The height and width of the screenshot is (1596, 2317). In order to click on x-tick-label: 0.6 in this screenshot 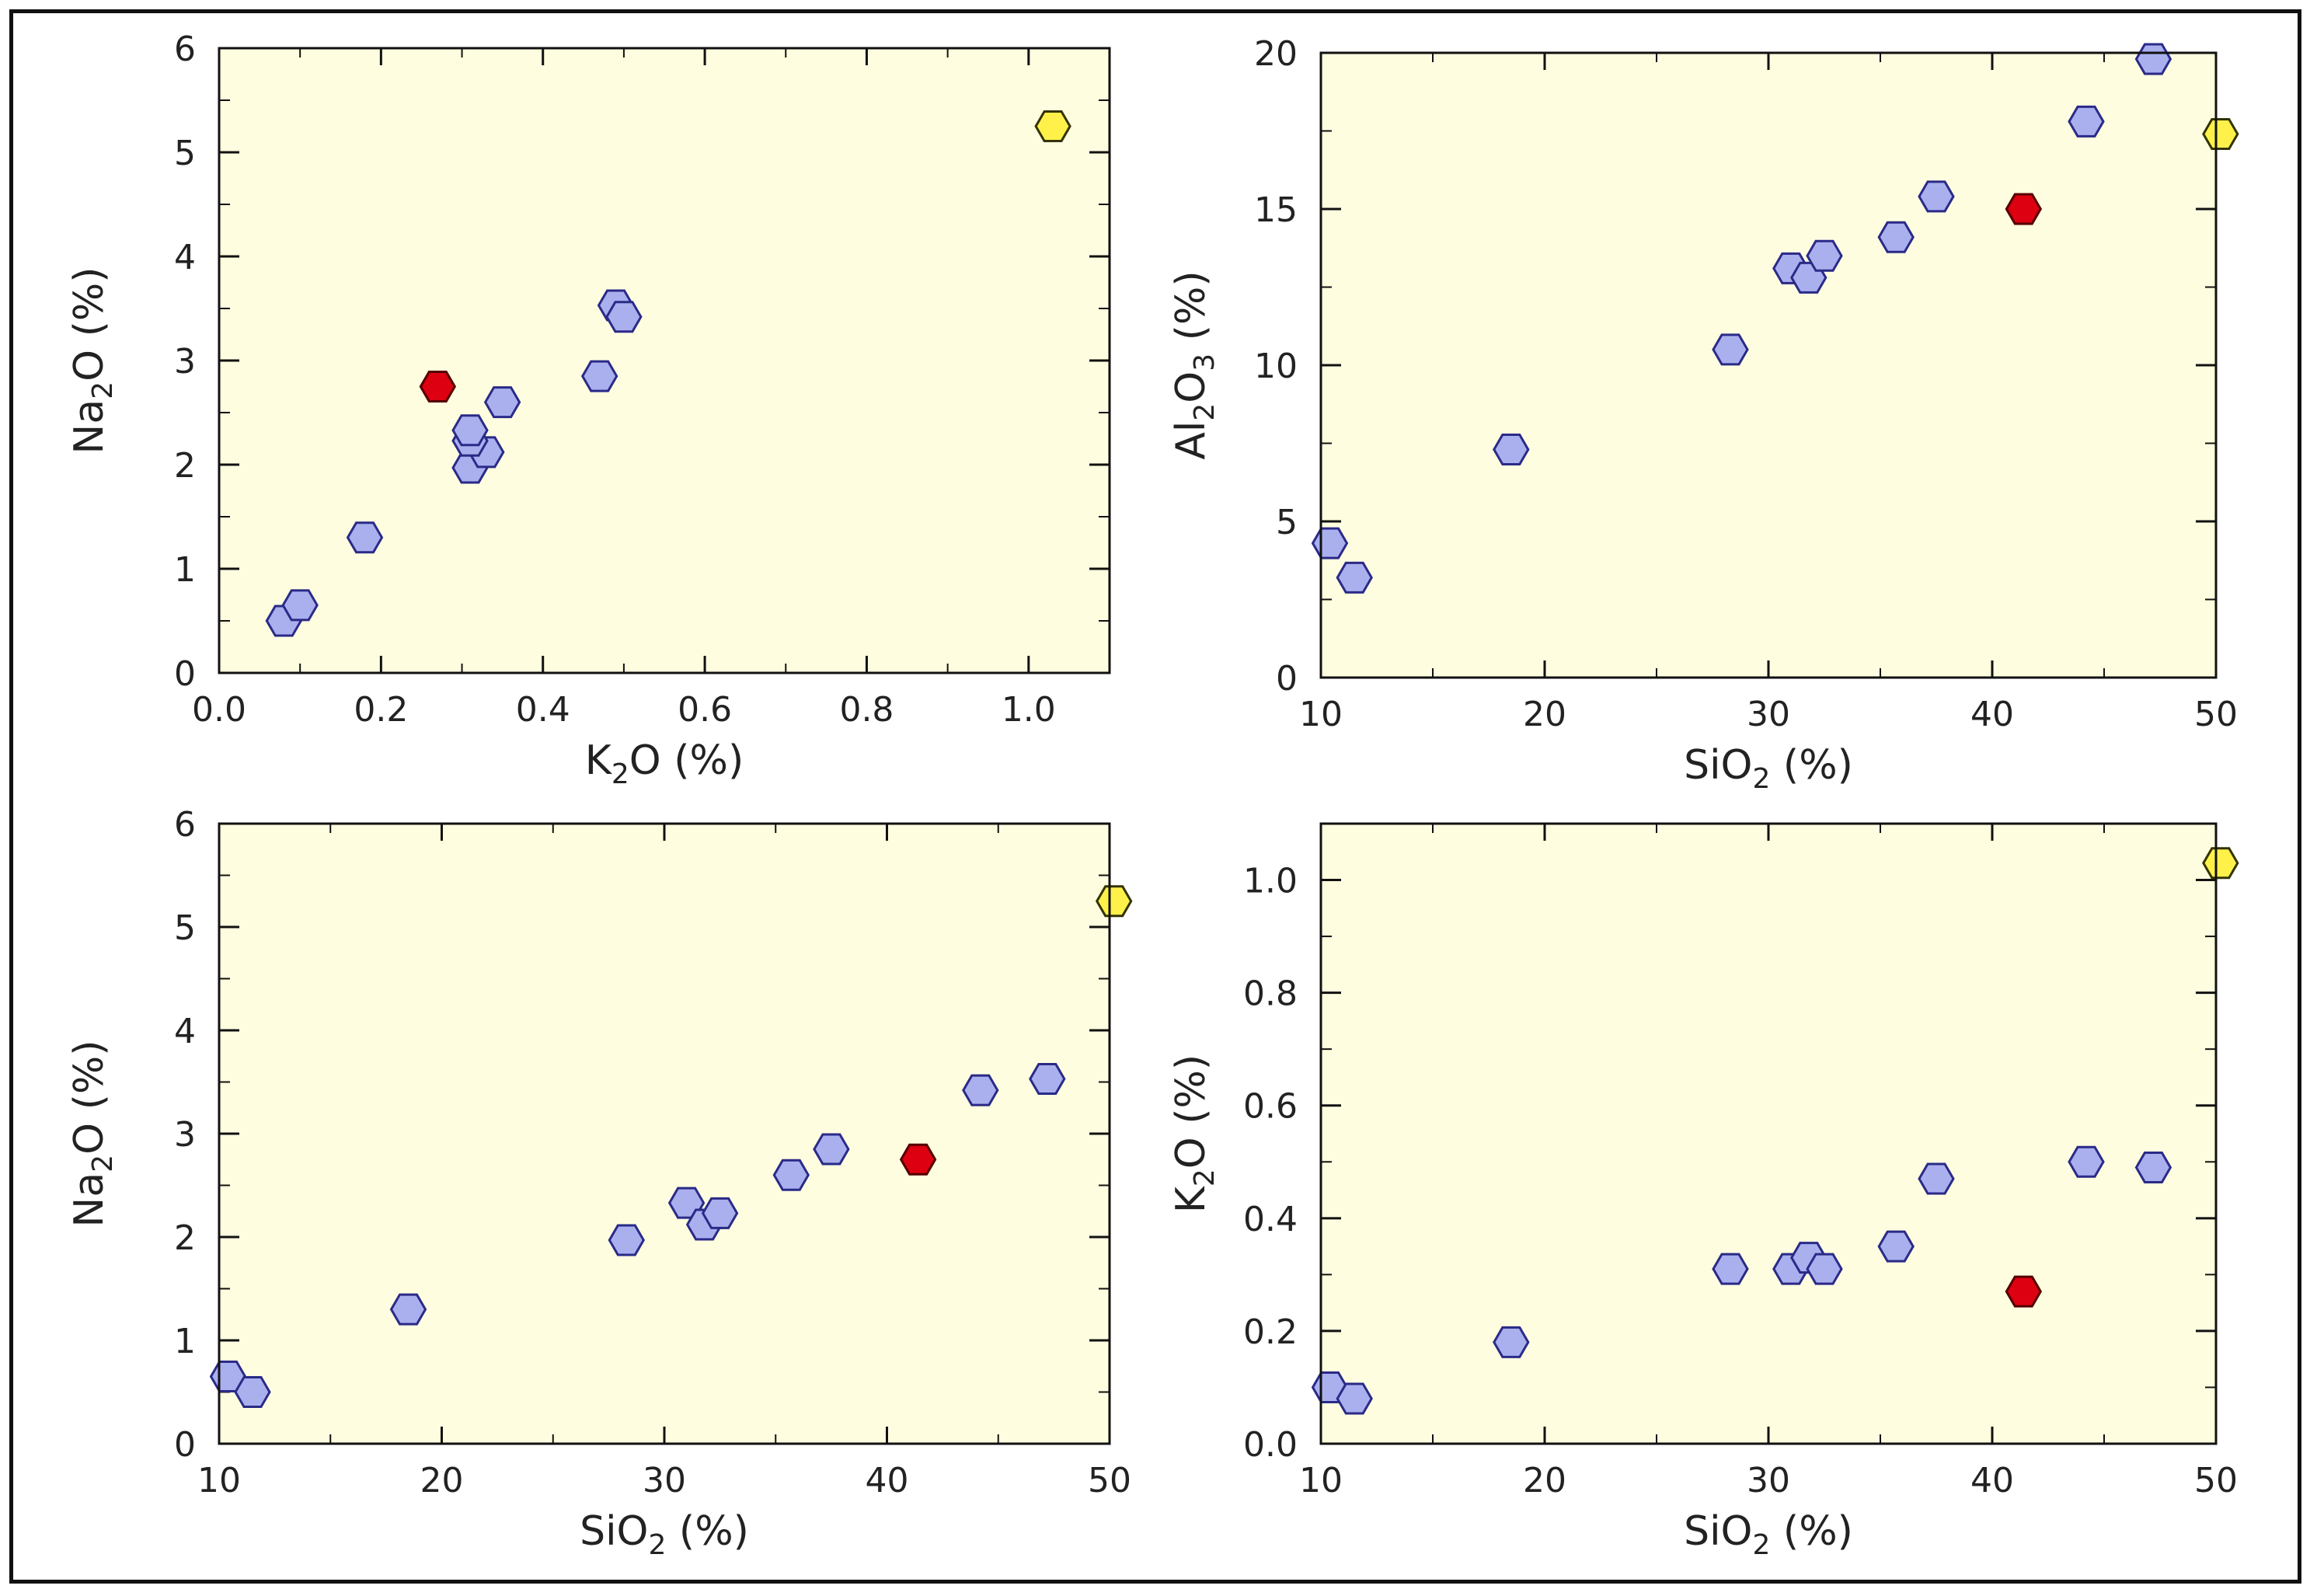, I will do `click(705, 710)`.